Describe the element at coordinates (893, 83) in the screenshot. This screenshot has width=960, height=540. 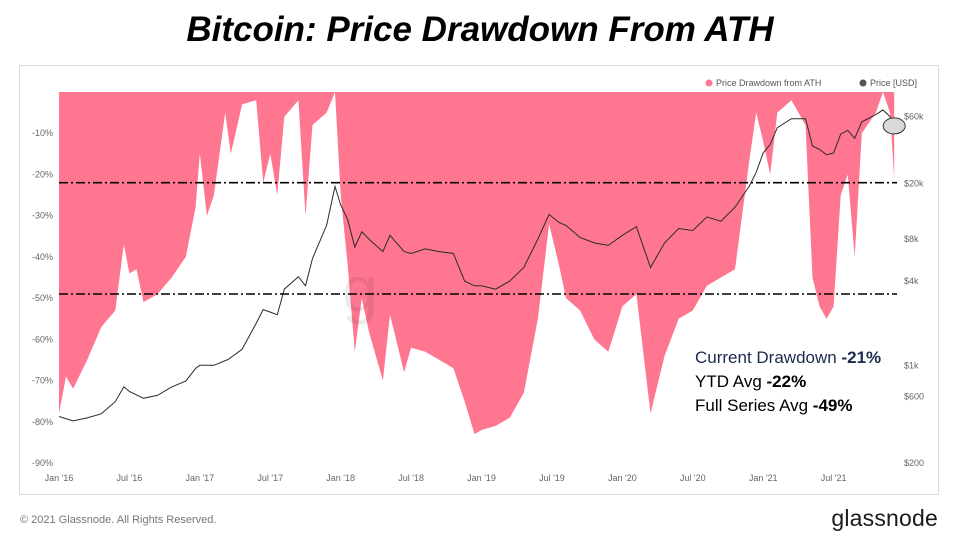
I see `legend-price-label: Price [USD]` at that location.